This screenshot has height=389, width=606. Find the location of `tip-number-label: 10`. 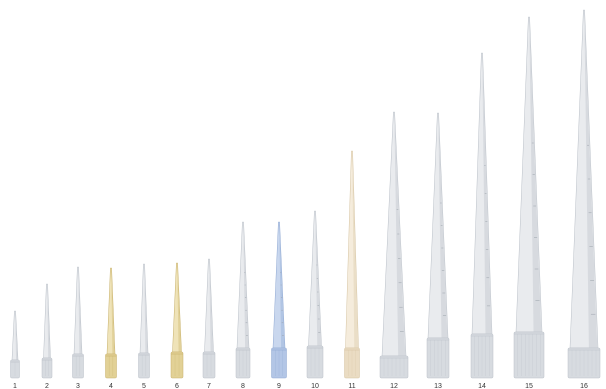

tip-number-label: 10 is located at coordinates (315, 386).